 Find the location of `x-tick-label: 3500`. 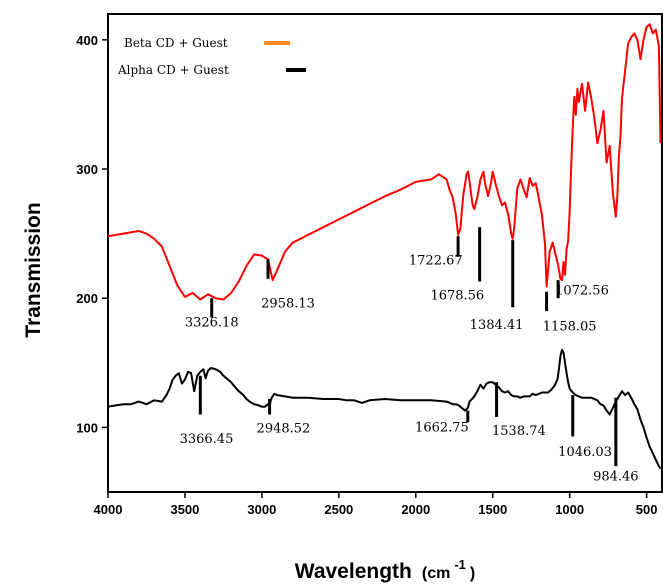

x-tick-label: 3500 is located at coordinates (184, 509).